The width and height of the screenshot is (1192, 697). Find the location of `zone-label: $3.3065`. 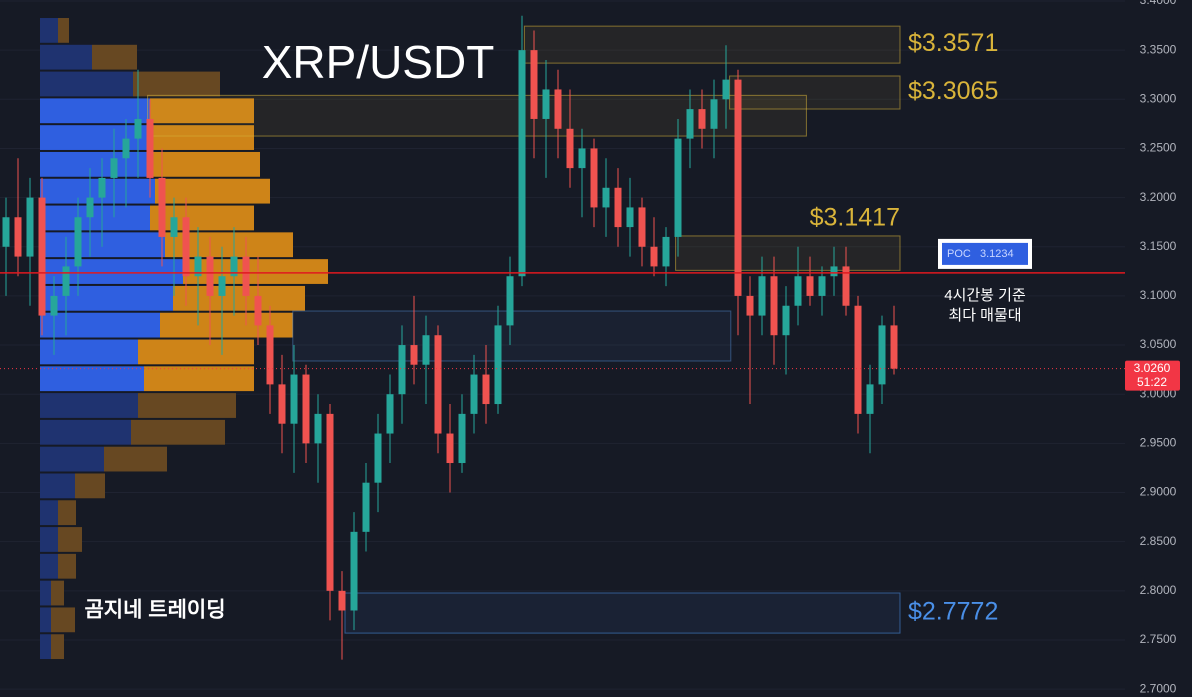

zone-label: $3.3065 is located at coordinates (953, 91).